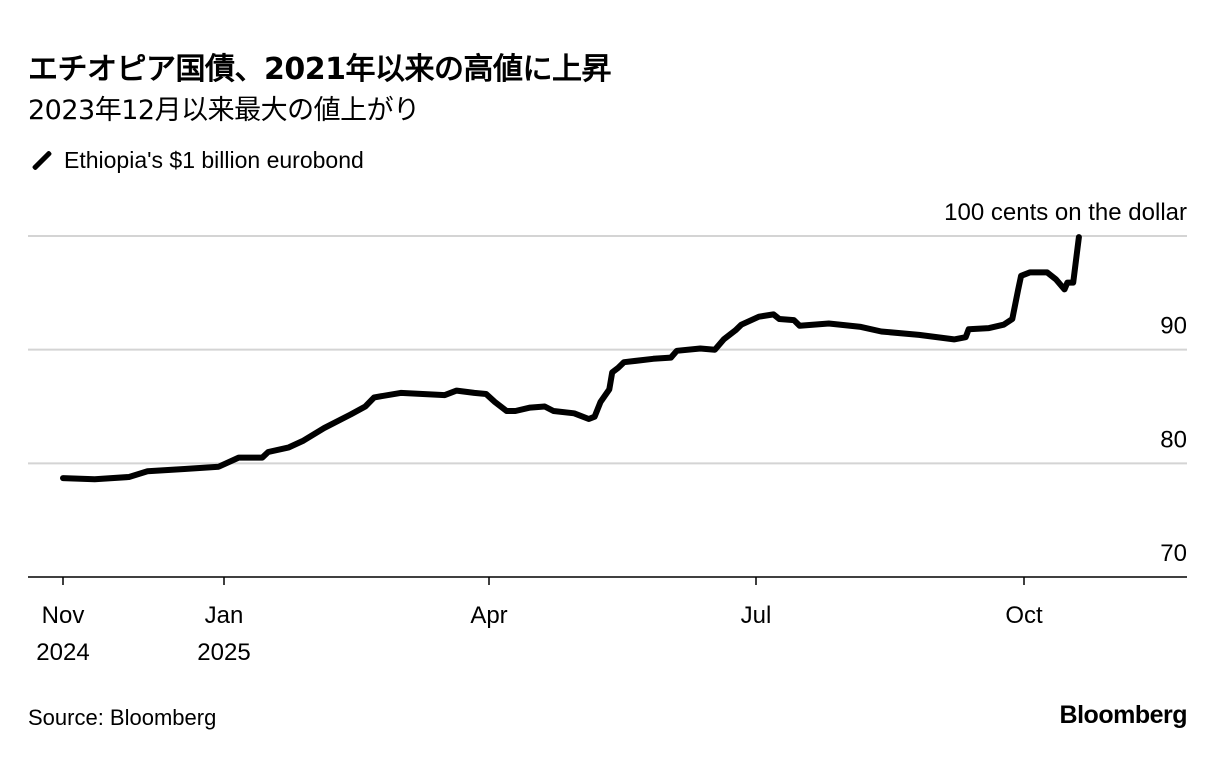 This screenshot has width=1223, height=760. What do you see at coordinates (1173, 439) in the screenshot?
I see `y-tick-label: 80` at bounding box center [1173, 439].